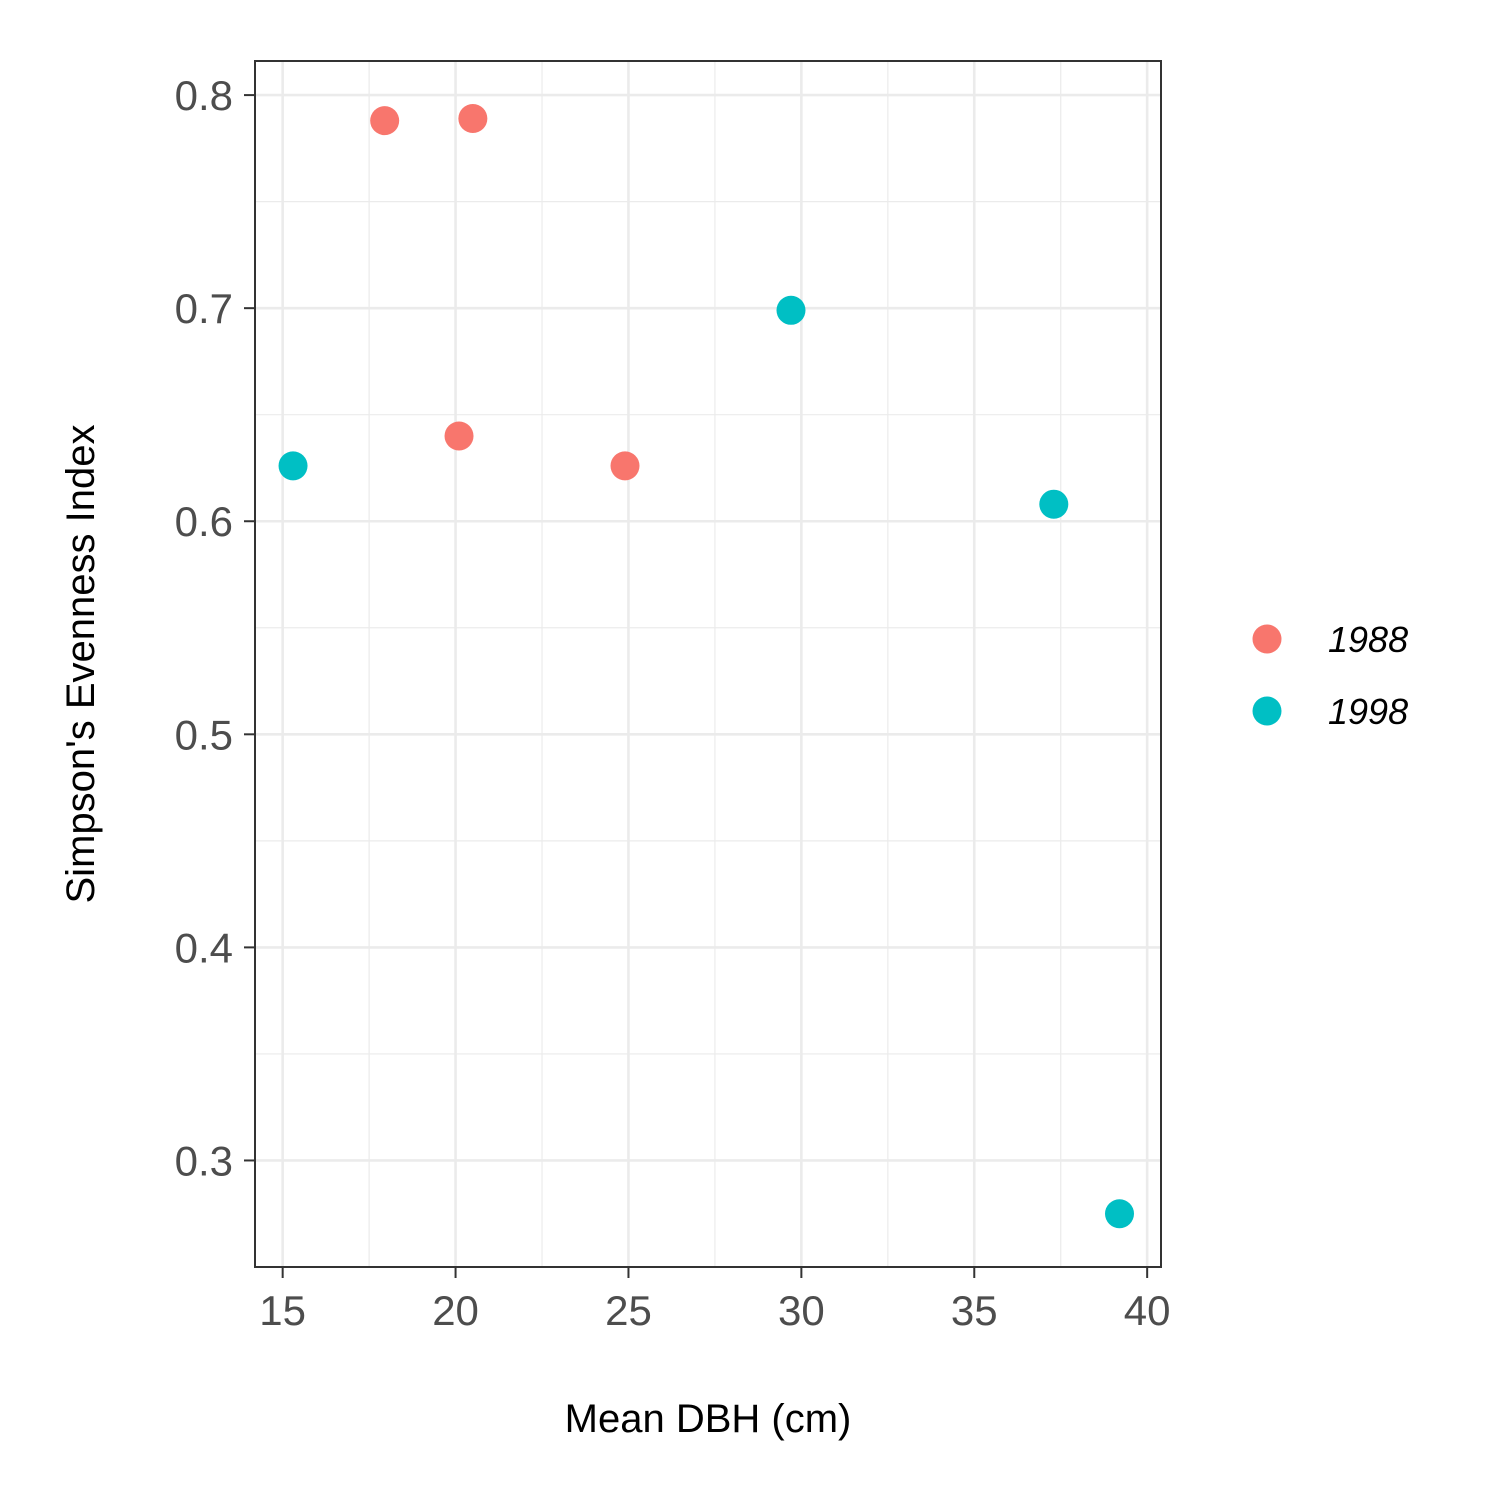 Image resolution: width=1500 pixels, height=1500 pixels. I want to click on x-tick-label: 20, so click(455, 1310).